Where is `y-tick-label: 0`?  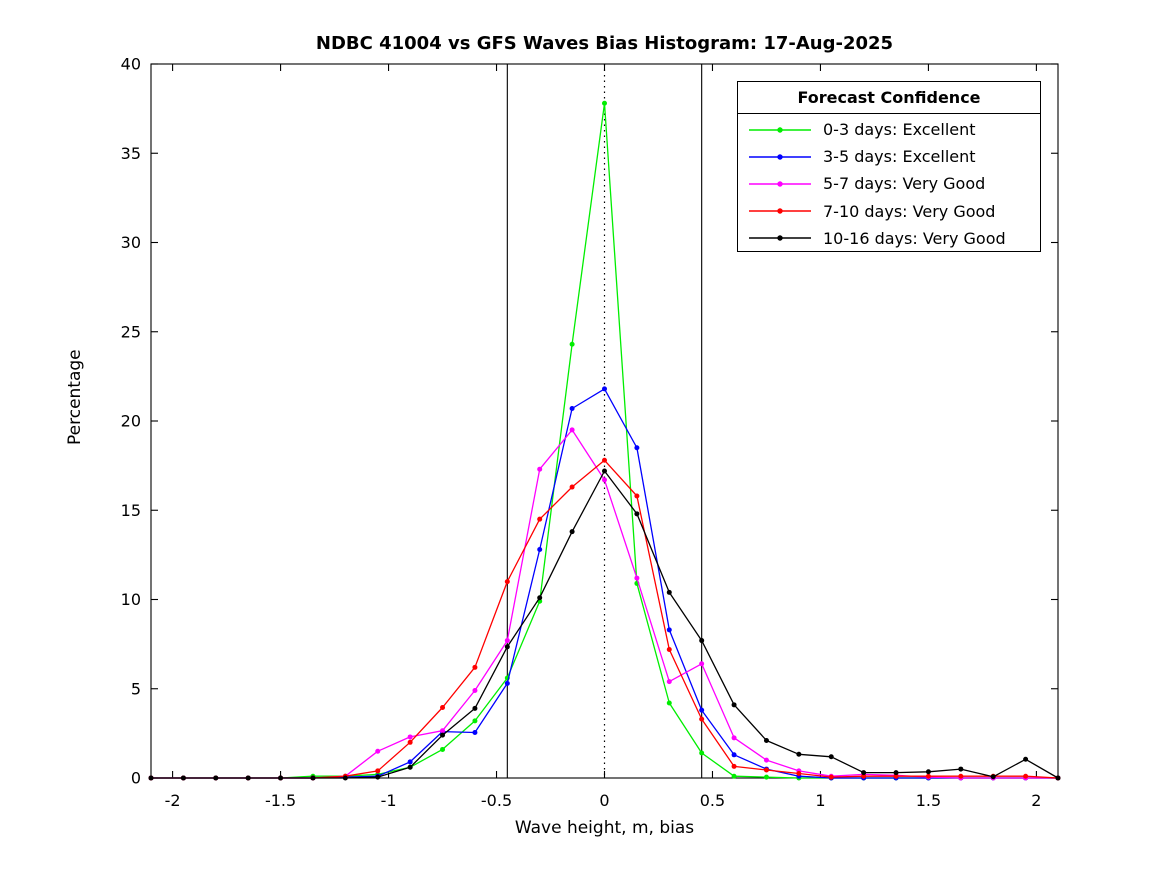
y-tick-label: 0 is located at coordinates (136, 778).